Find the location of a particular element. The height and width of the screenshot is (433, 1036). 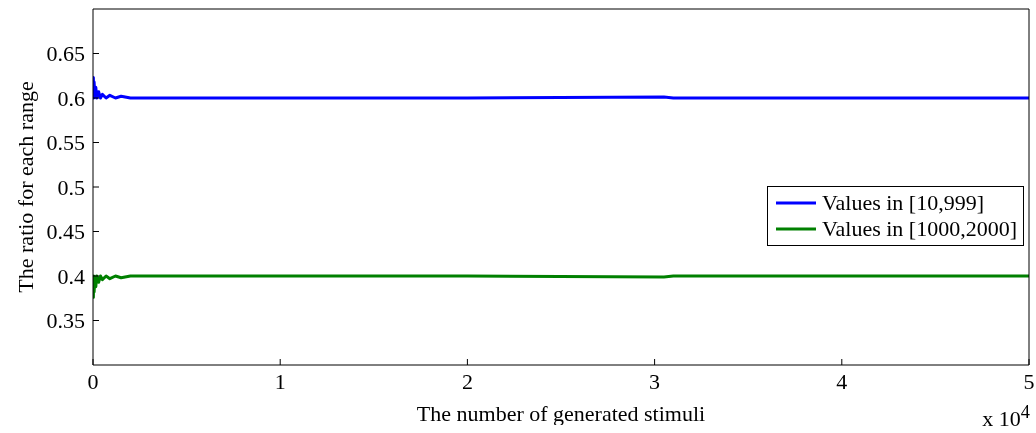

x-tick-label: 2 is located at coordinates (467, 381).